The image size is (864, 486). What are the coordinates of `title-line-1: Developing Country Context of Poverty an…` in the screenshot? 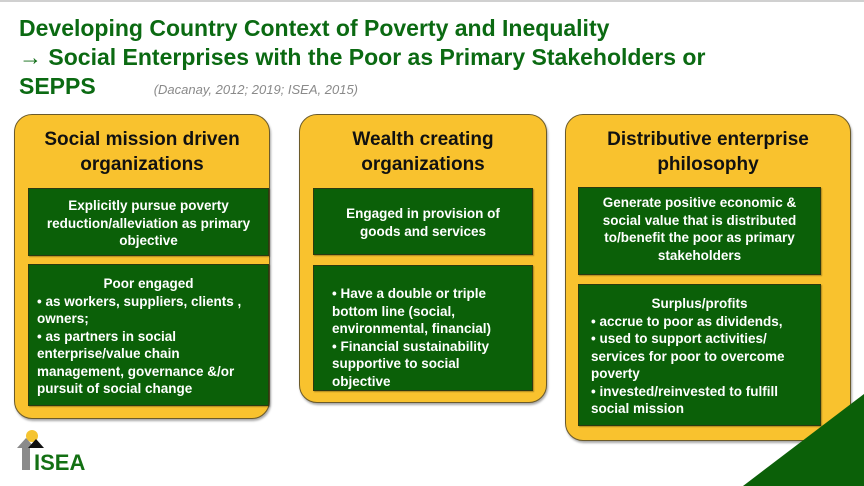 It's located at (314, 28).